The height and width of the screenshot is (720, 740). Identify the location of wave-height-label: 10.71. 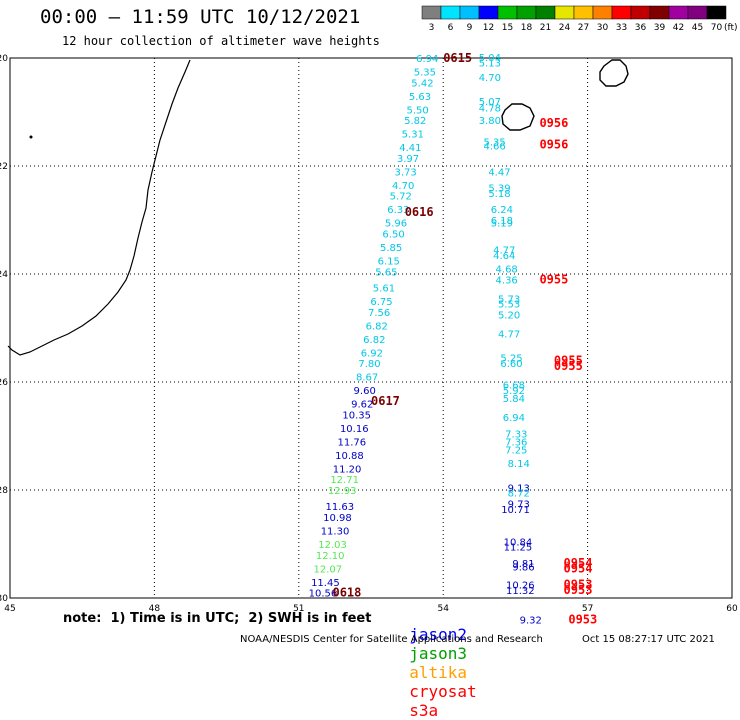
(515, 510).